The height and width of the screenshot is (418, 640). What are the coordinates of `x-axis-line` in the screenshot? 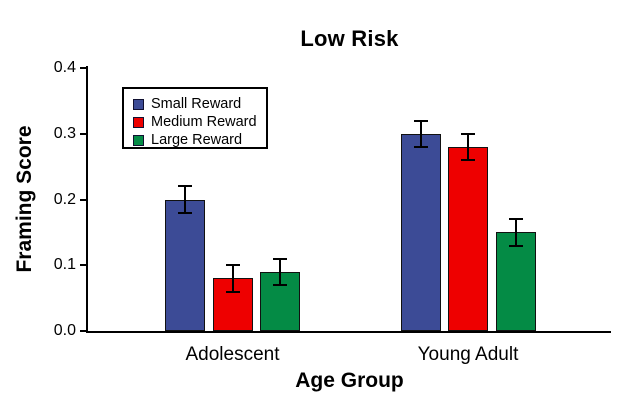 It's located at (348, 332).